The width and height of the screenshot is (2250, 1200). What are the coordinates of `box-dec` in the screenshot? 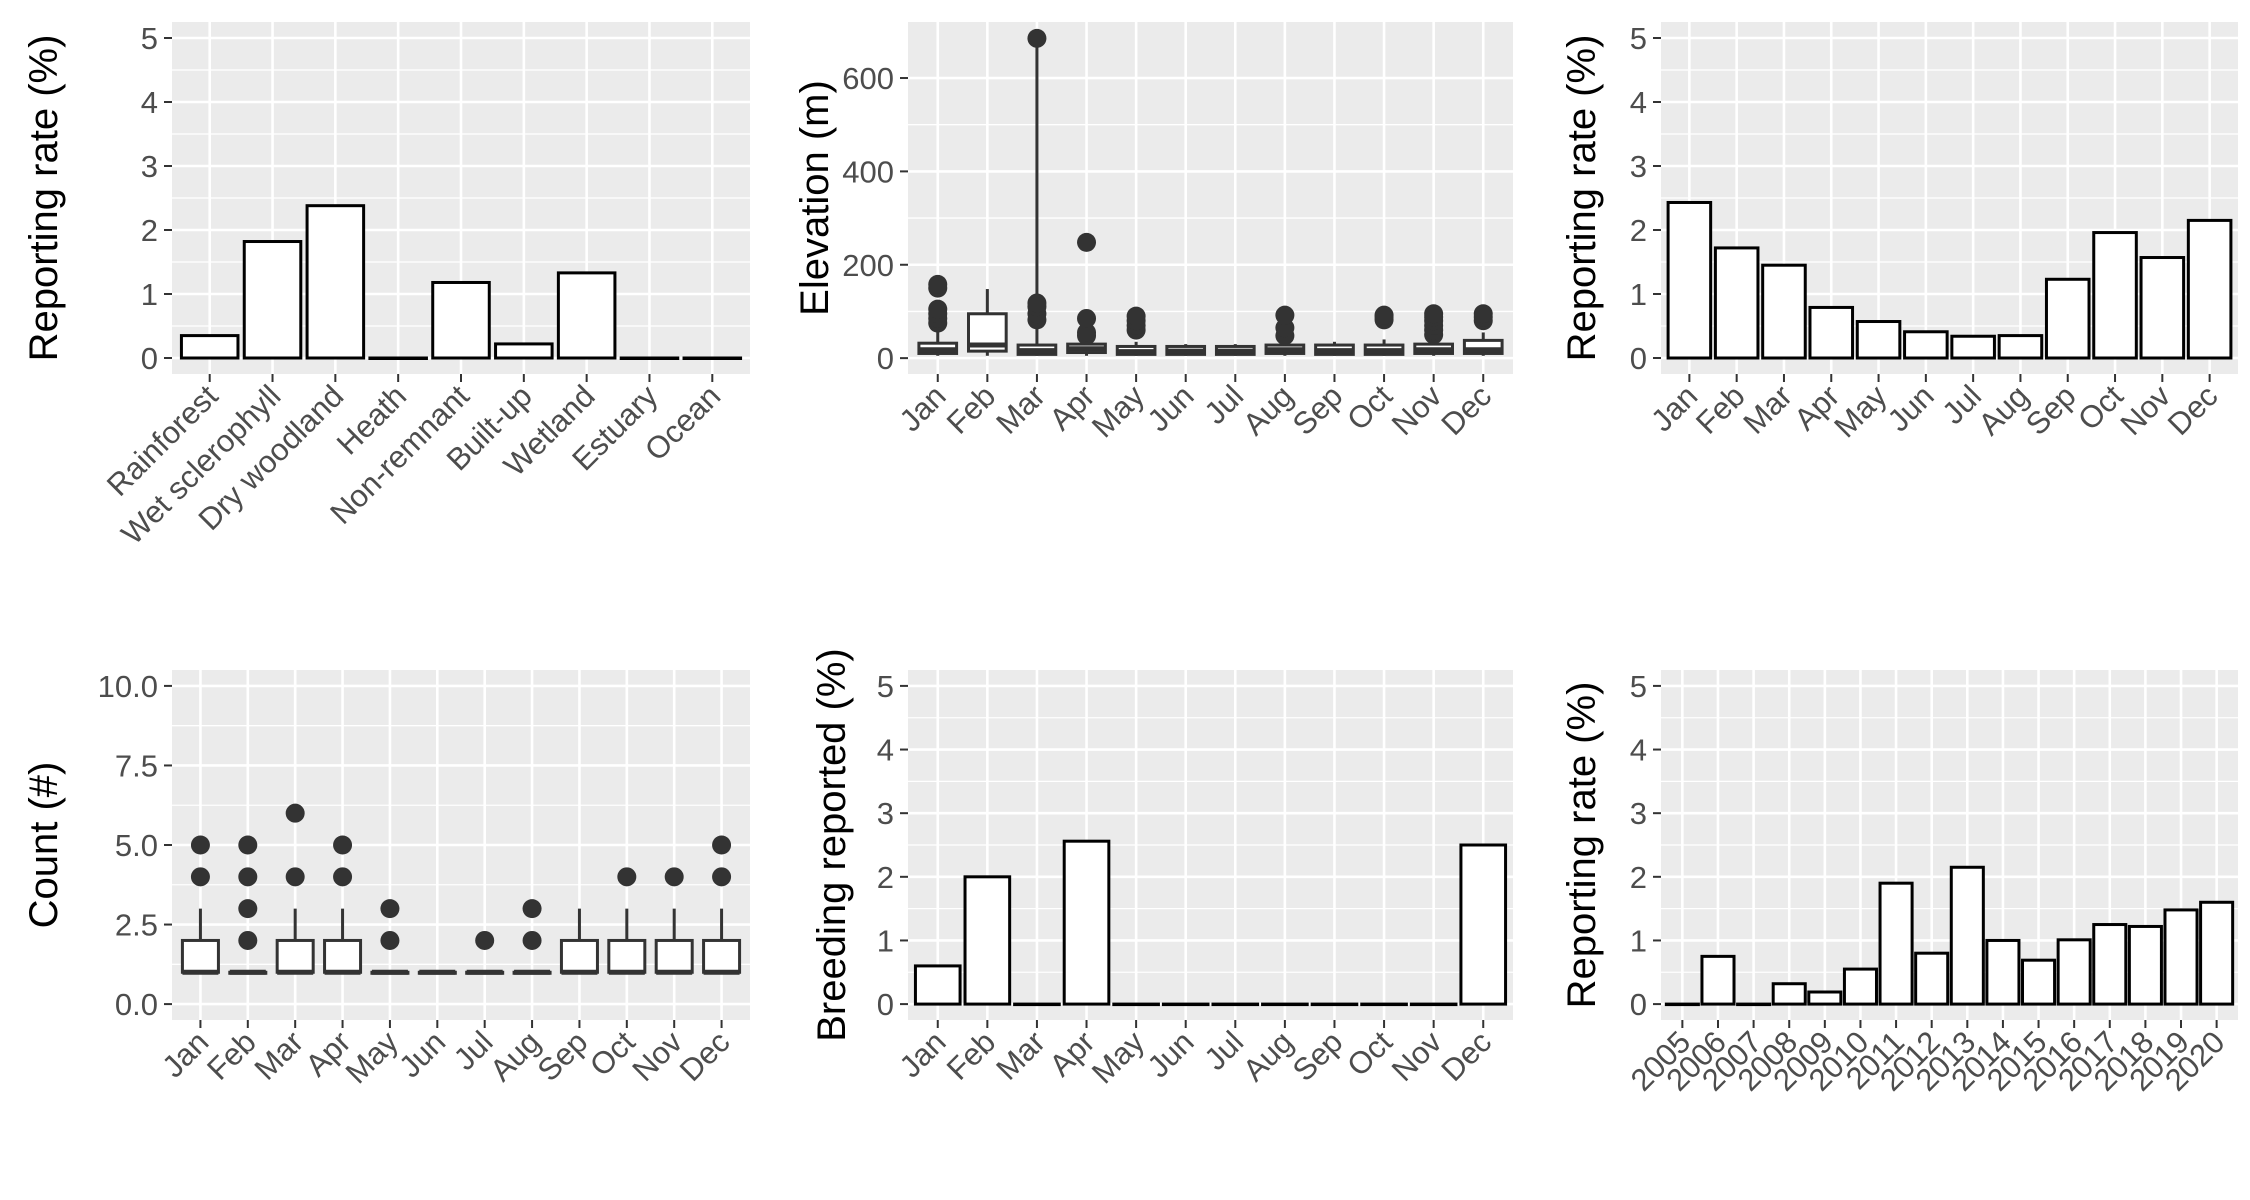 It's located at (722, 905).